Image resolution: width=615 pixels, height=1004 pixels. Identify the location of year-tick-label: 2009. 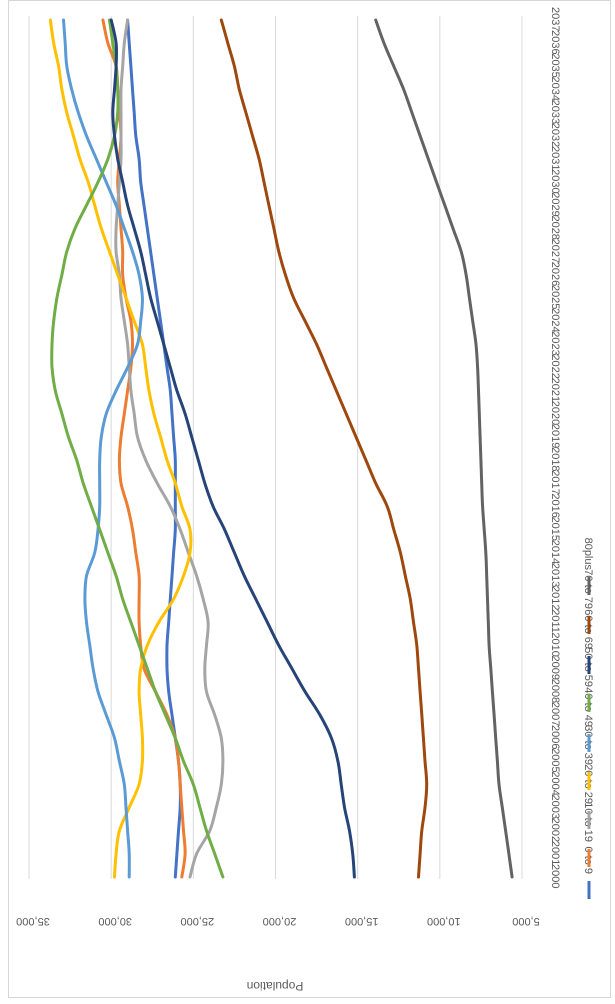
(555, 668).